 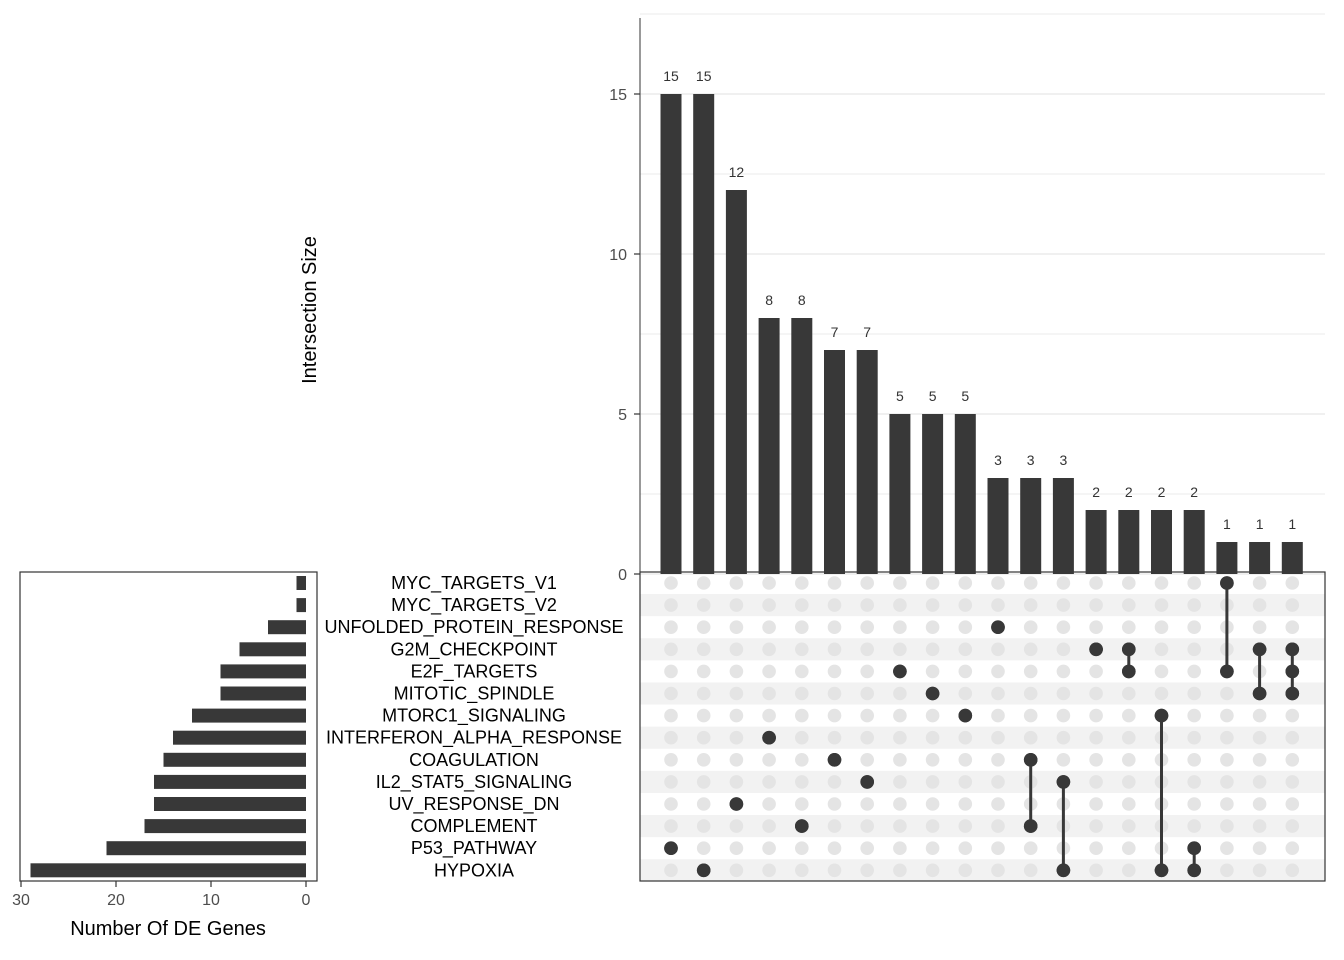 I want to click on set-label: G2M_CHECKPOINT, so click(x=473, y=649).